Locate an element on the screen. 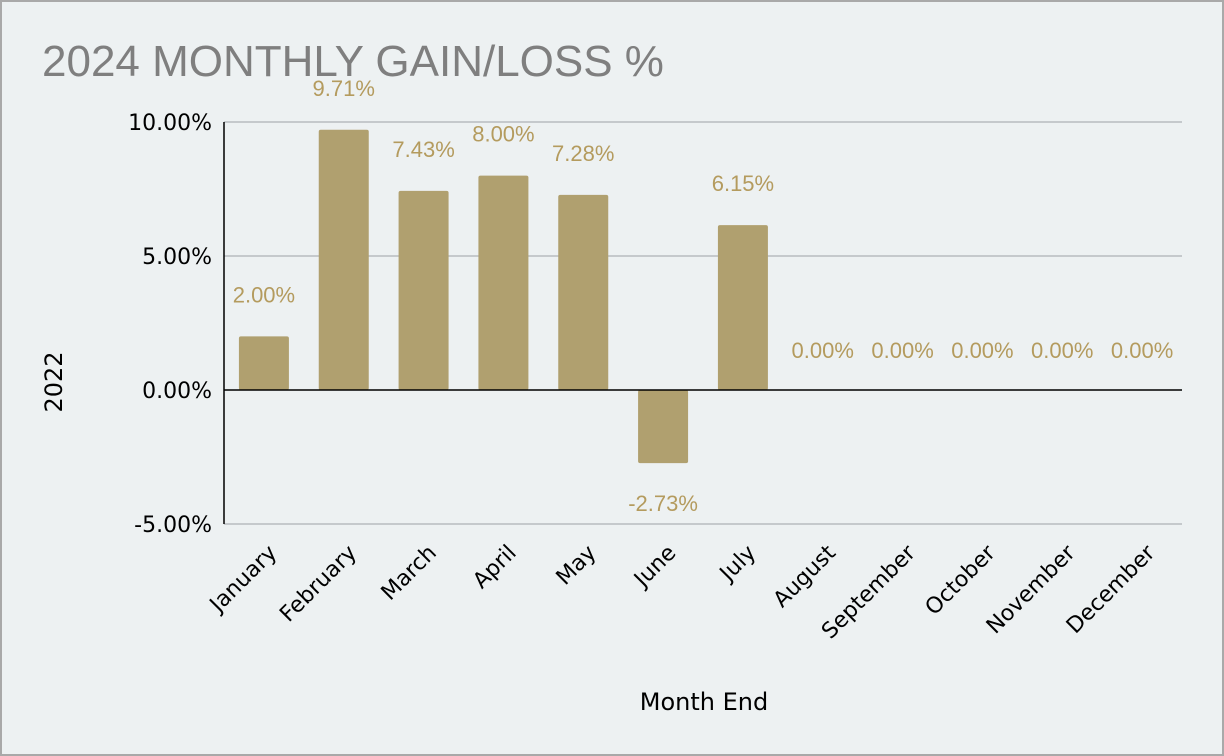 The image size is (1224, 756). bar-february is located at coordinates (343, 259).